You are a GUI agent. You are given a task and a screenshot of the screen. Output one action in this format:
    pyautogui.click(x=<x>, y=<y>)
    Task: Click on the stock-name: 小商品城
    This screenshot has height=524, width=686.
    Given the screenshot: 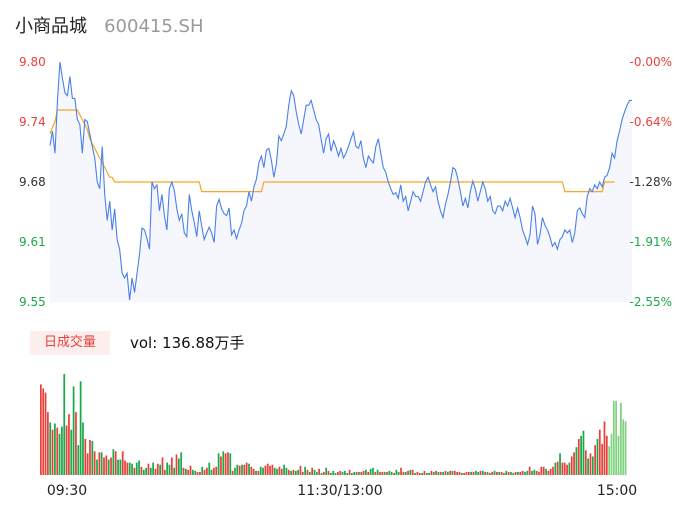 What is the action you would take?
    pyautogui.click(x=51, y=26)
    